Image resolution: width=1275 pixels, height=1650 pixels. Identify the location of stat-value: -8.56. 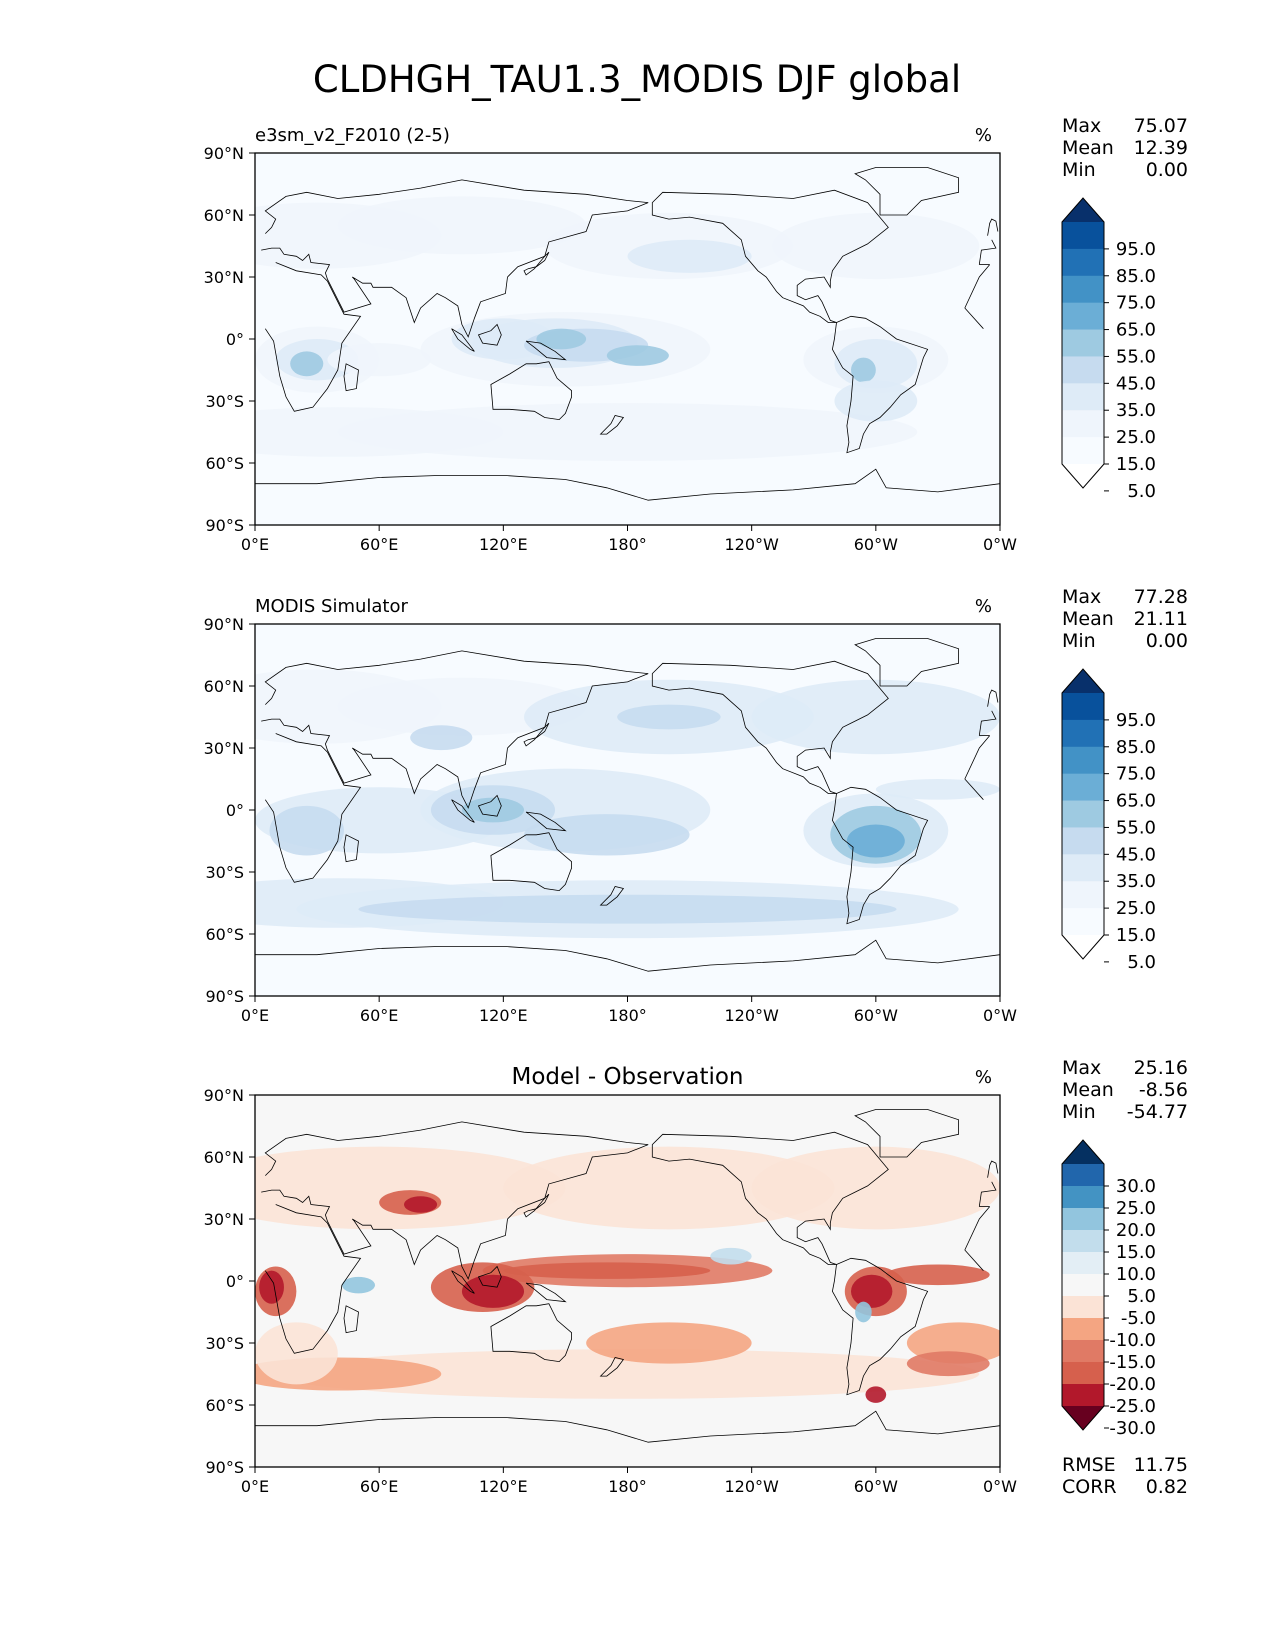
(1163, 1090).